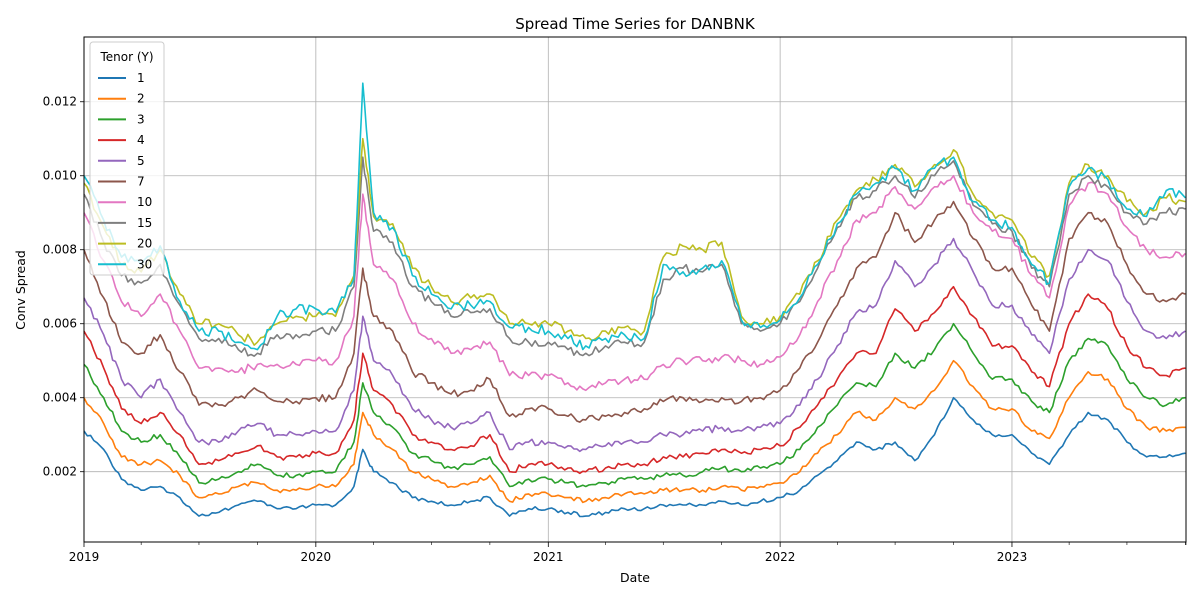  Describe the element at coordinates (628, 553) in the screenshot. I see `x-axis-ticks: 2019 2020 2021 2022 2023` at that location.